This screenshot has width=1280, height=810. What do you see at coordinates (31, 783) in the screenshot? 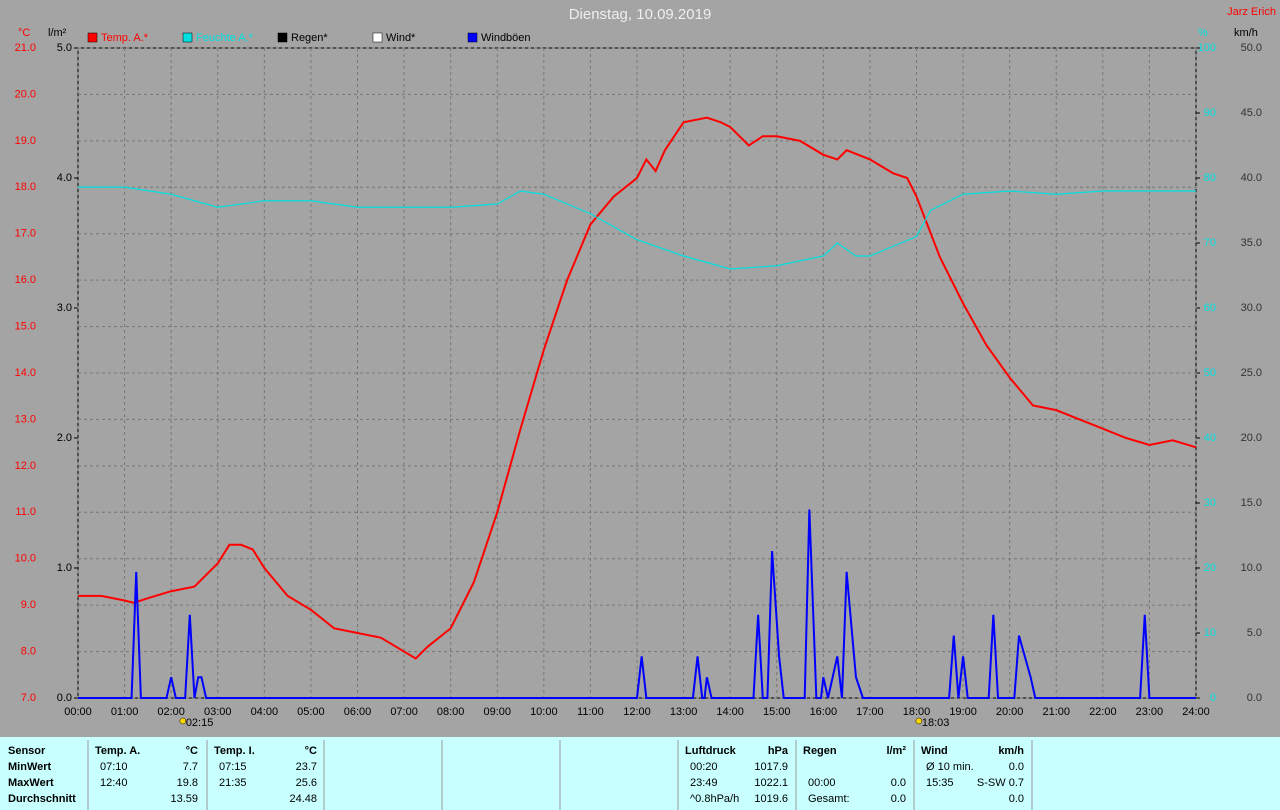
I see `row-label: MaxWert` at bounding box center [31, 783].